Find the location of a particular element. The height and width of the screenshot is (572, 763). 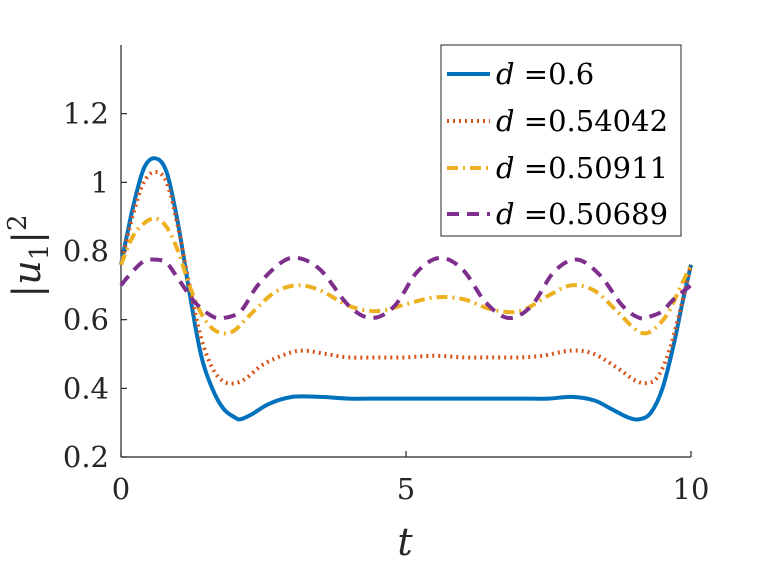

legend-entry-3: d =0.50911 is located at coordinates (582, 168).